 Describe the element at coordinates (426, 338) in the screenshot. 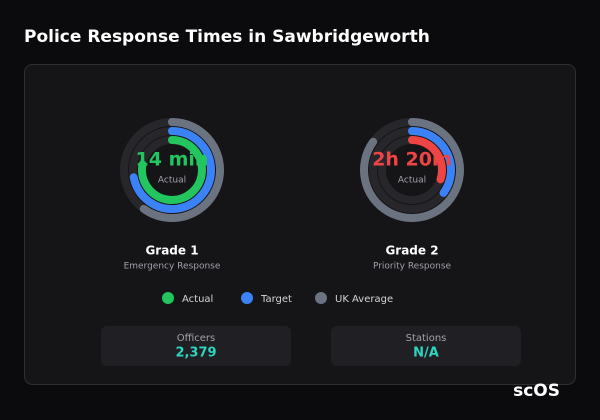

I see `stat-label: Stations` at that location.